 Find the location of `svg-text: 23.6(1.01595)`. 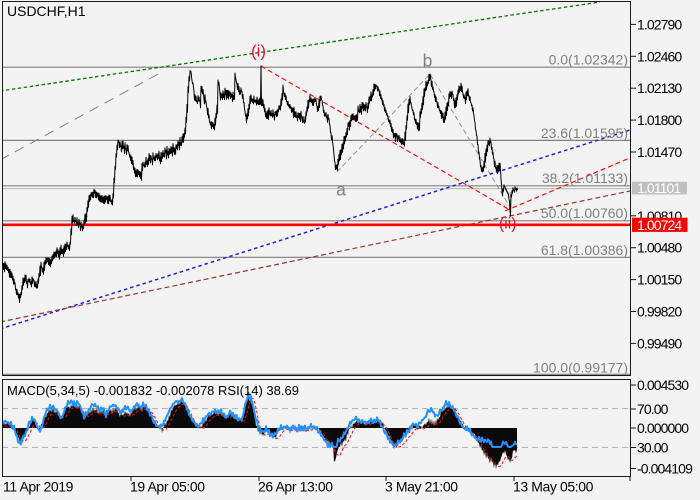

svg-text: 23.6(1.01595) is located at coordinates (584, 133).